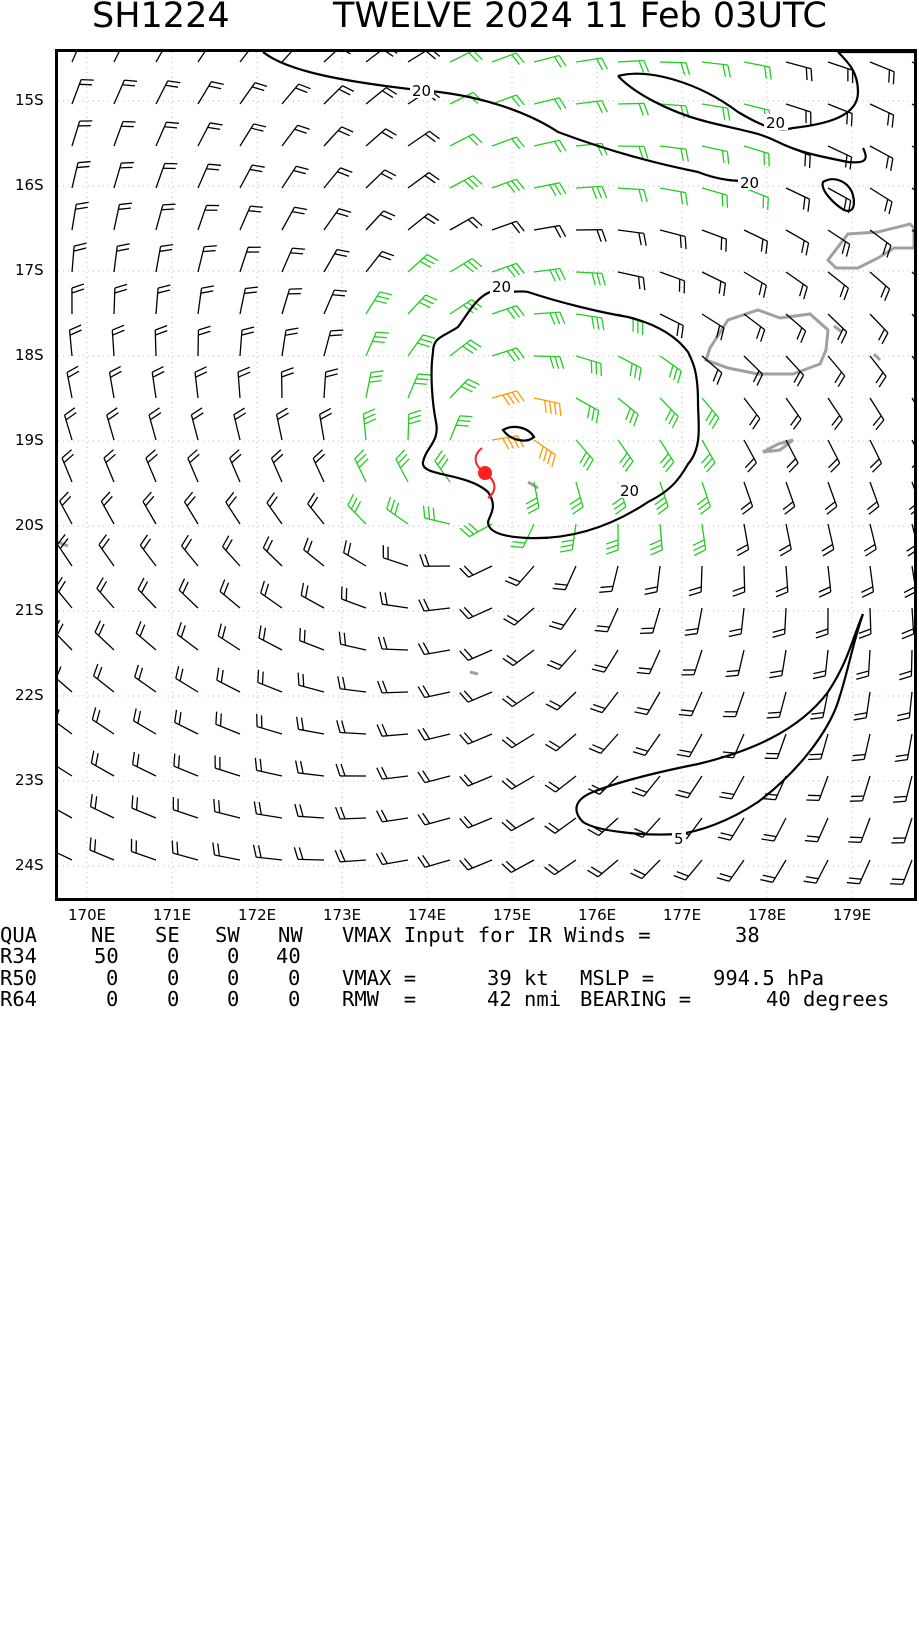  What do you see at coordinates (379, 978) in the screenshot?
I see `vmax-label: VMAX =` at bounding box center [379, 978].